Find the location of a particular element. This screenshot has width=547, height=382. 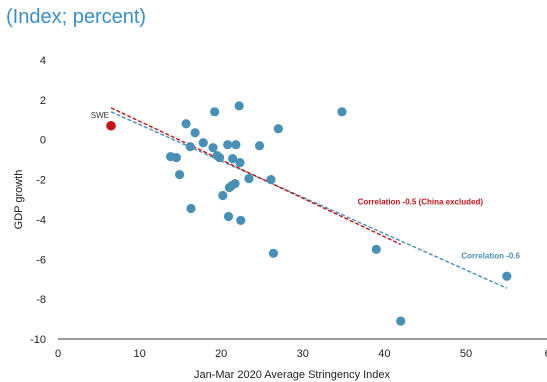

x-tick-label: 10 is located at coordinates (139, 354).